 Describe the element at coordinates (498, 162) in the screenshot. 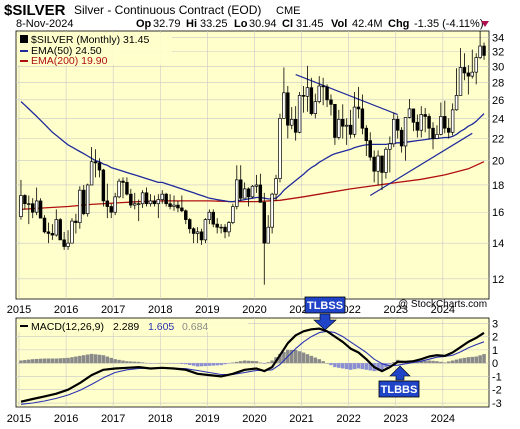

I see `price-y-tick-label: 20` at that location.